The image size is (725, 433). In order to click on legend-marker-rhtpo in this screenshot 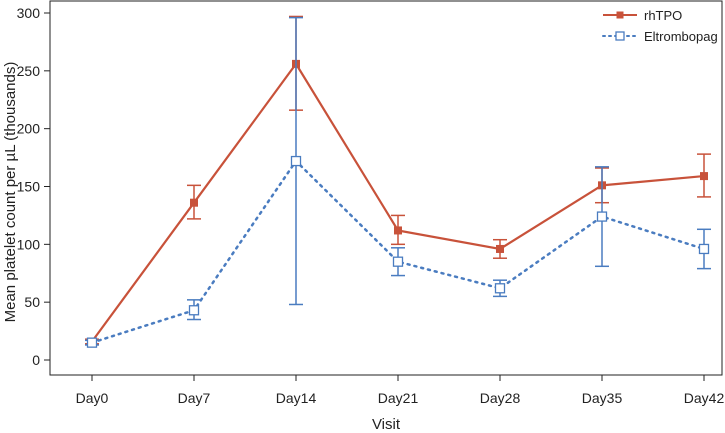, I will do `click(620, 15)`.